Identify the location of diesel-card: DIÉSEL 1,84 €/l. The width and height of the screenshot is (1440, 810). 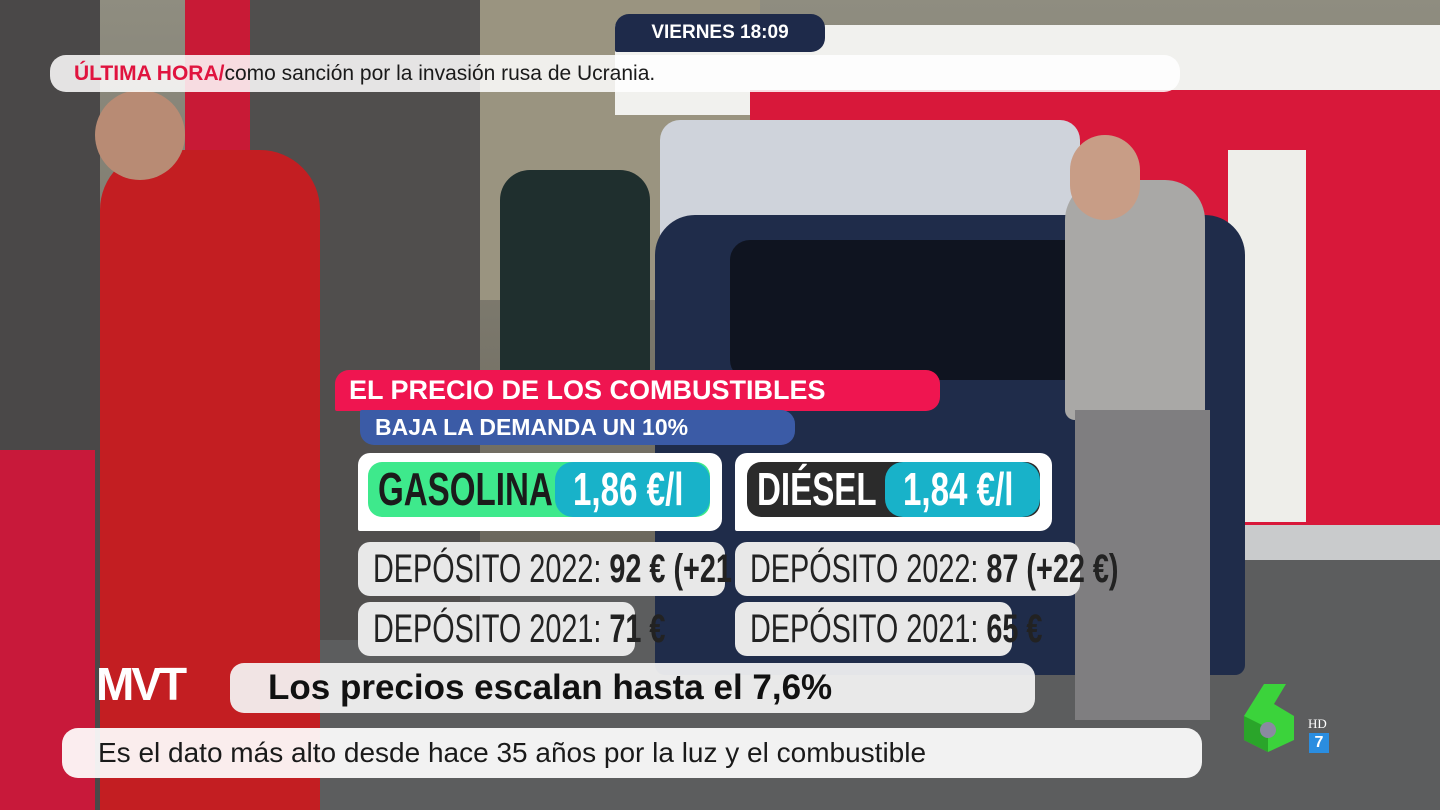
(893, 492).